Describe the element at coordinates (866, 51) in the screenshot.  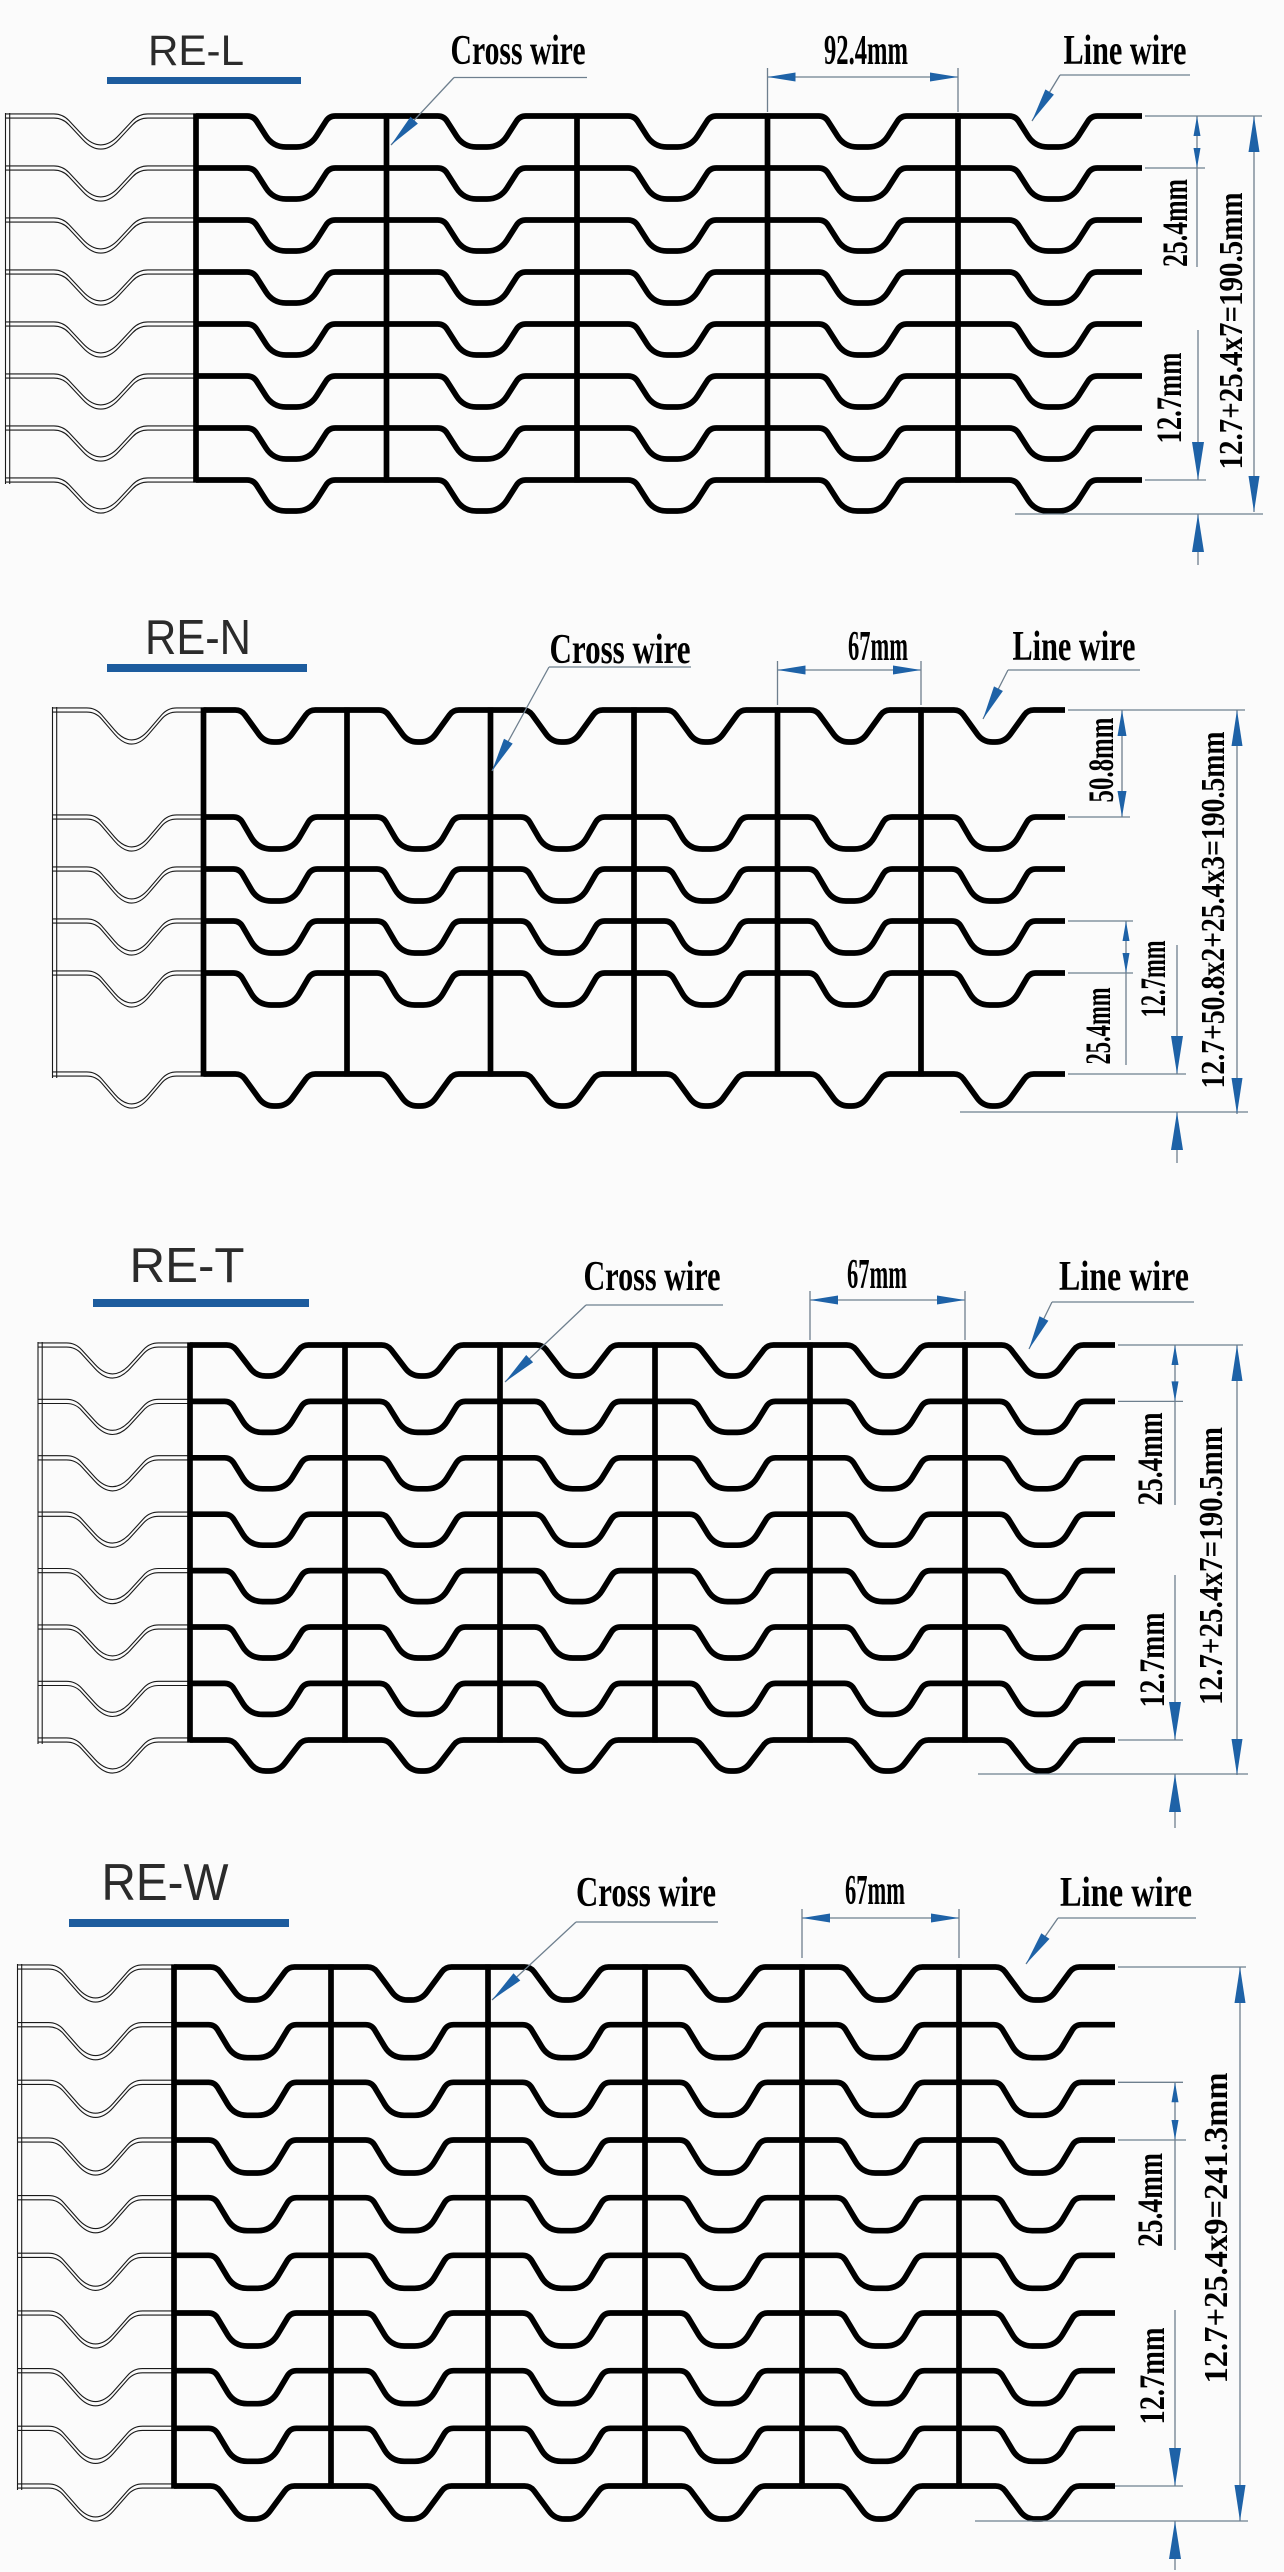
I see `svg-text: 92.4mm` at that location.